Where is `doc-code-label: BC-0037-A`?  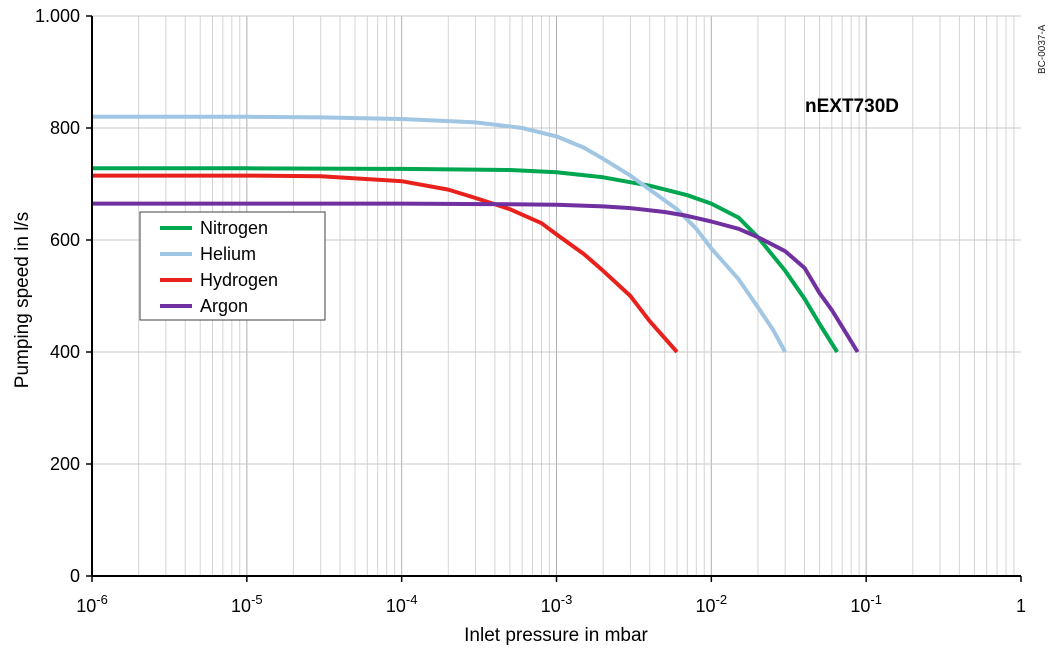 doc-code-label: BC-0037-A is located at coordinates (1042, 49).